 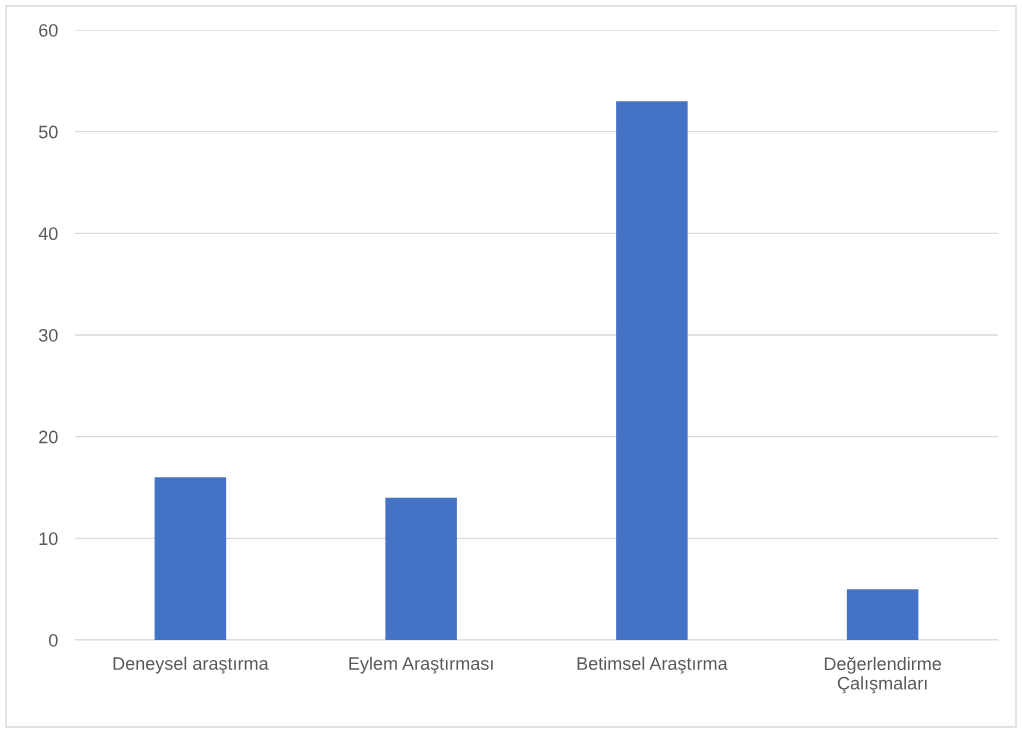 I want to click on x-tick-label: Betimsel Araştırma, so click(x=652, y=665).